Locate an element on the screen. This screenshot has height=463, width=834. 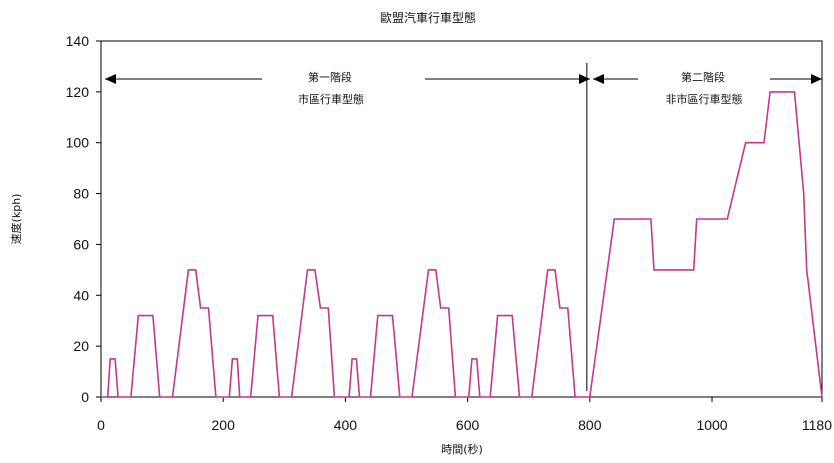
y-tick-label: 40 is located at coordinates (81, 295).